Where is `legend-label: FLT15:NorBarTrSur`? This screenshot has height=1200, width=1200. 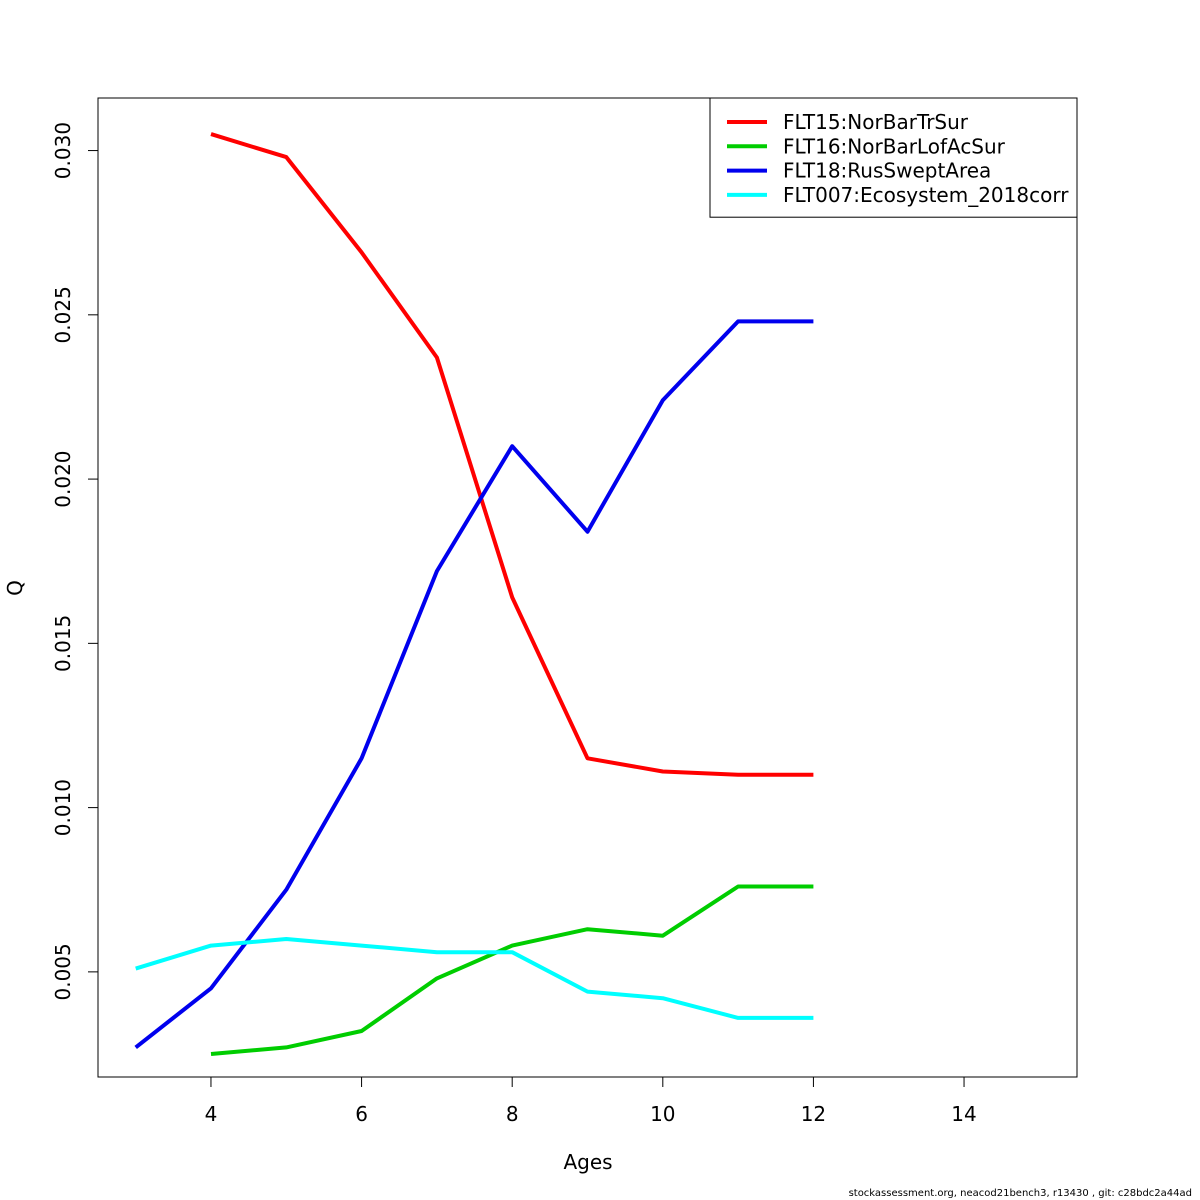
legend-label: FLT15:NorBarTrSur is located at coordinates (876, 122).